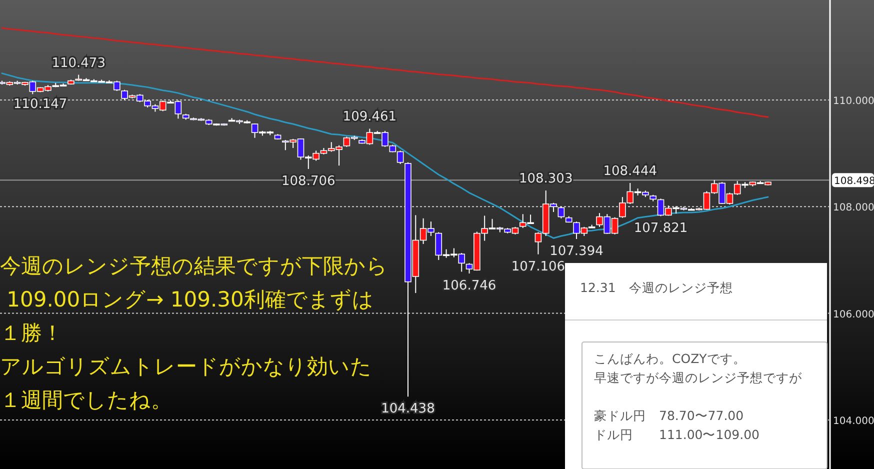 The height and width of the screenshot is (469, 874). Describe the element at coordinates (40, 104) in the screenshot. I see `annotation: 110.147` at that location.